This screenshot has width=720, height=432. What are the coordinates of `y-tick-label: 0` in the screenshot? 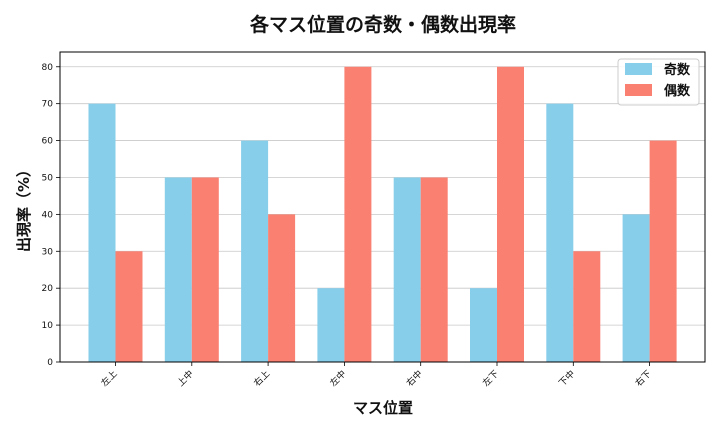 It's located at (50, 363).